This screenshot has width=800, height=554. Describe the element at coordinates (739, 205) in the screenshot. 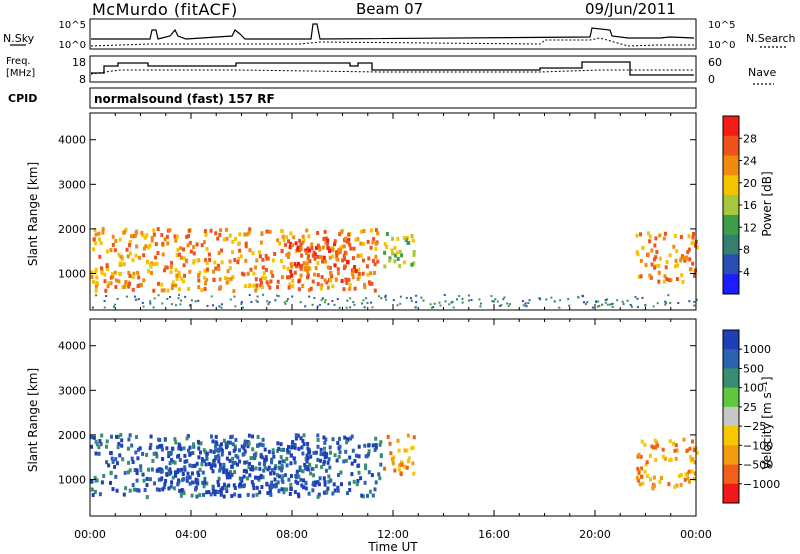

I see `power-colorbar: 4 8 12 16 20 24 28` at that location.